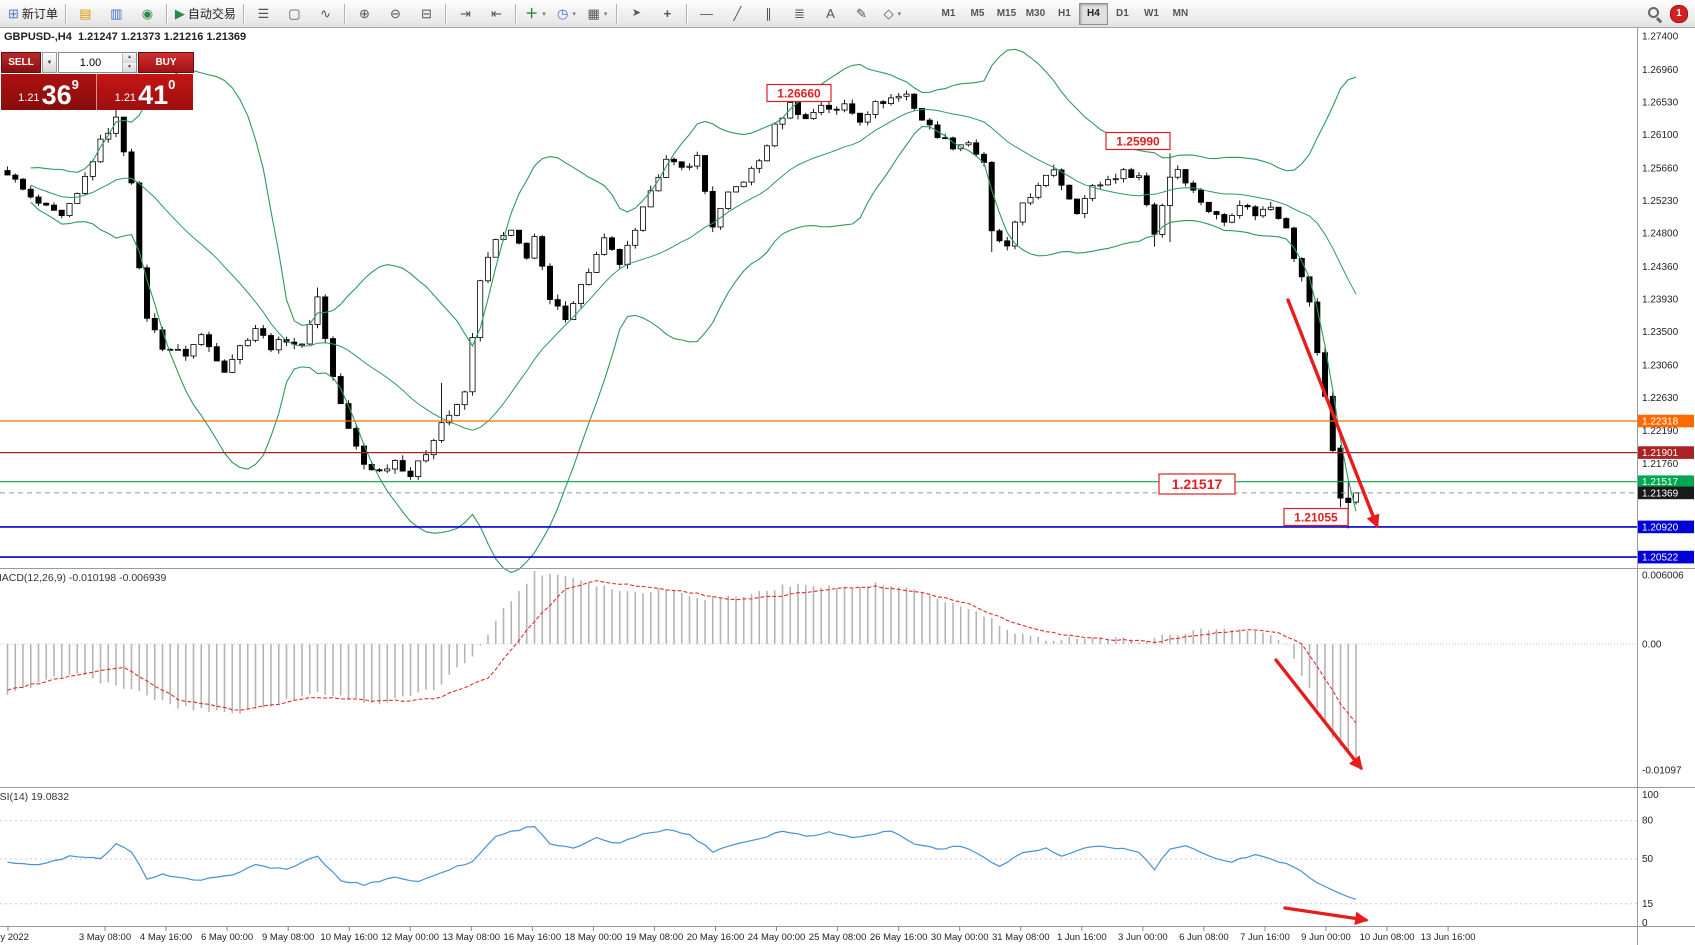 The height and width of the screenshot is (945, 1695). I want to click on chevron-down-icon: ▼, so click(49, 62).